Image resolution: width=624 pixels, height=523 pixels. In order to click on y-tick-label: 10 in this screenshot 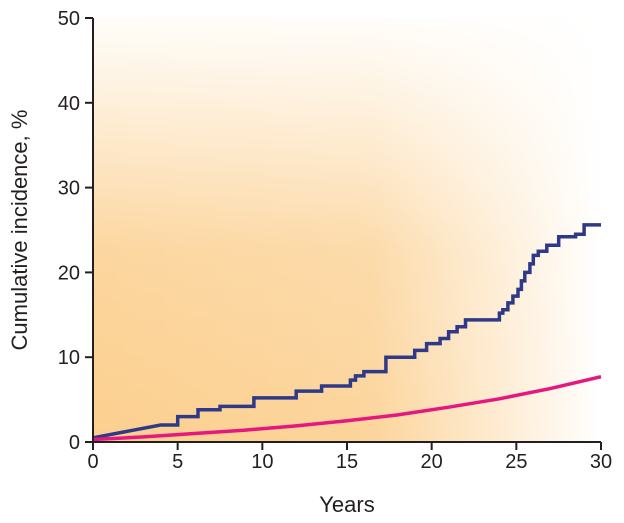, I will do `click(69, 358)`.